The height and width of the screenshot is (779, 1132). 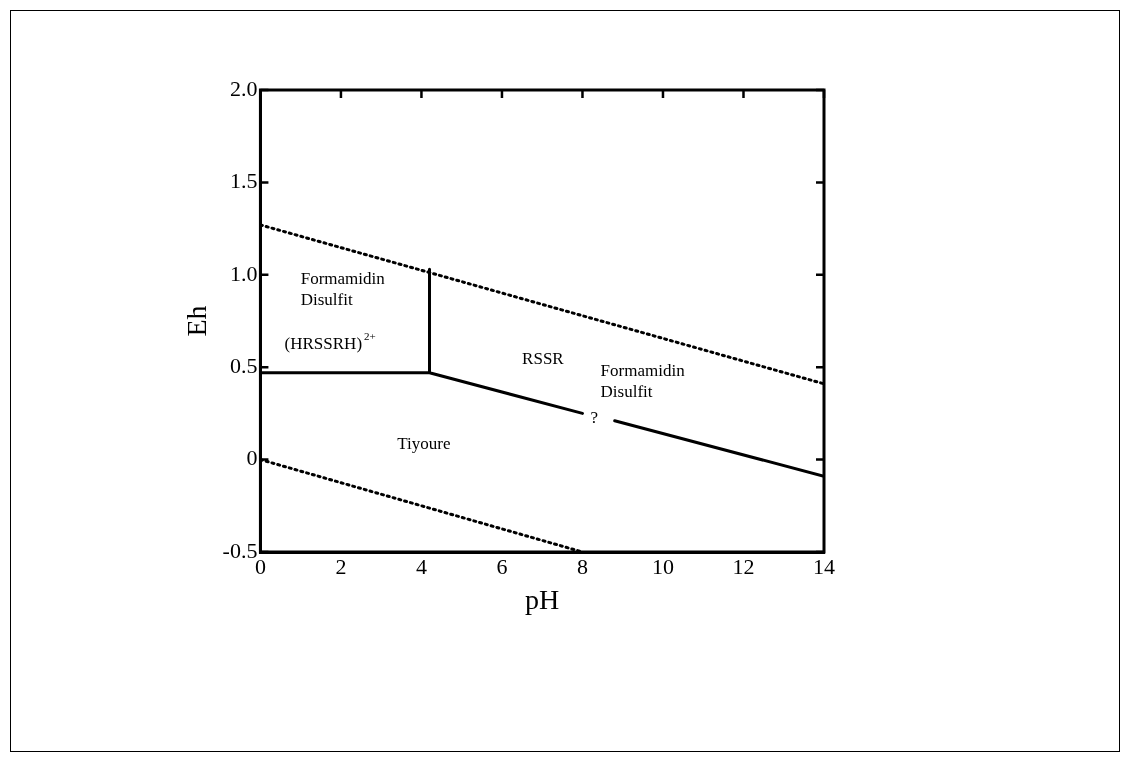 I want to click on y-tick-label: 2.0, so click(x=243, y=88).